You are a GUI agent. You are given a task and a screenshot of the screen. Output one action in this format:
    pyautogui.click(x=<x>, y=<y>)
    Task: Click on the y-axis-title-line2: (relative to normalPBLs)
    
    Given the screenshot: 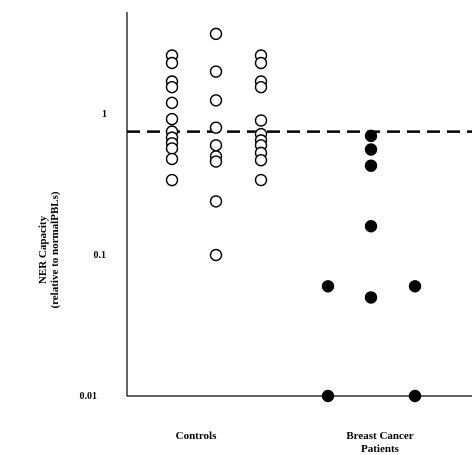 What is the action you would take?
    pyautogui.click(x=55, y=249)
    